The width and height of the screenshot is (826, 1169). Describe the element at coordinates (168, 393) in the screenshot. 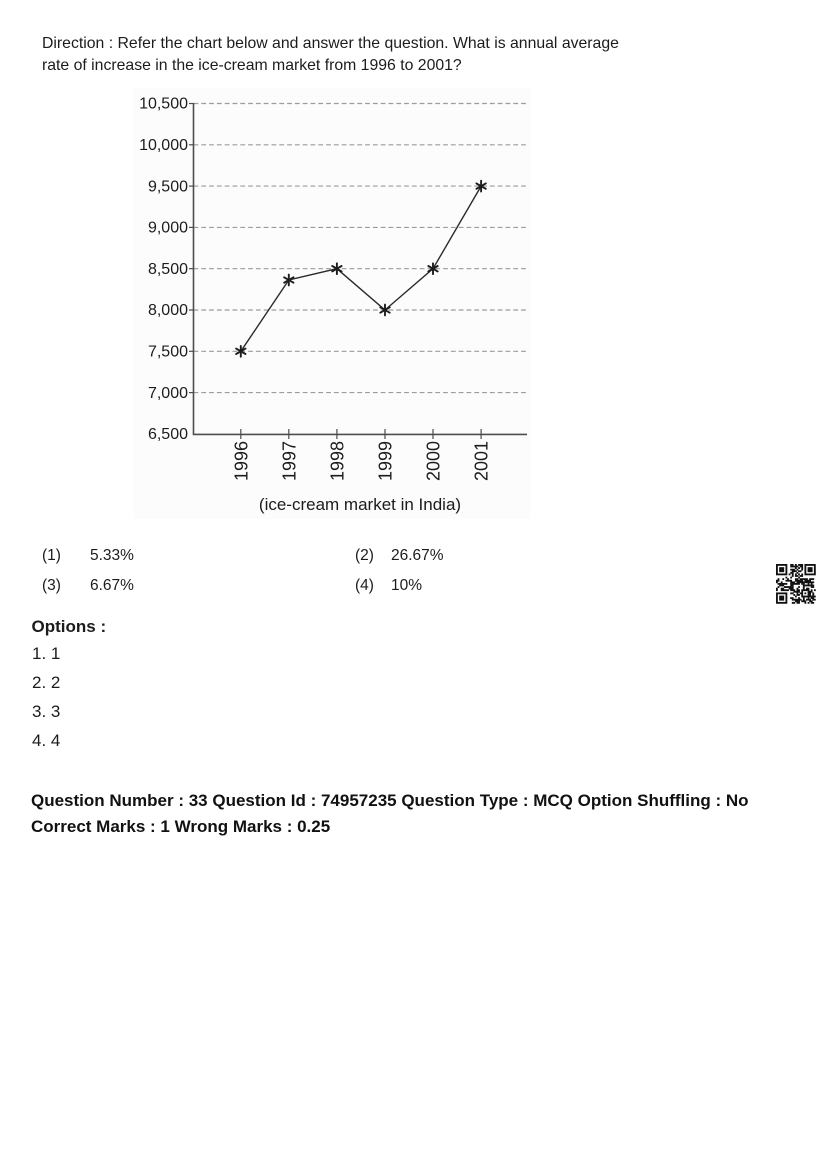

I see `svg-text: 7,000` at that location.